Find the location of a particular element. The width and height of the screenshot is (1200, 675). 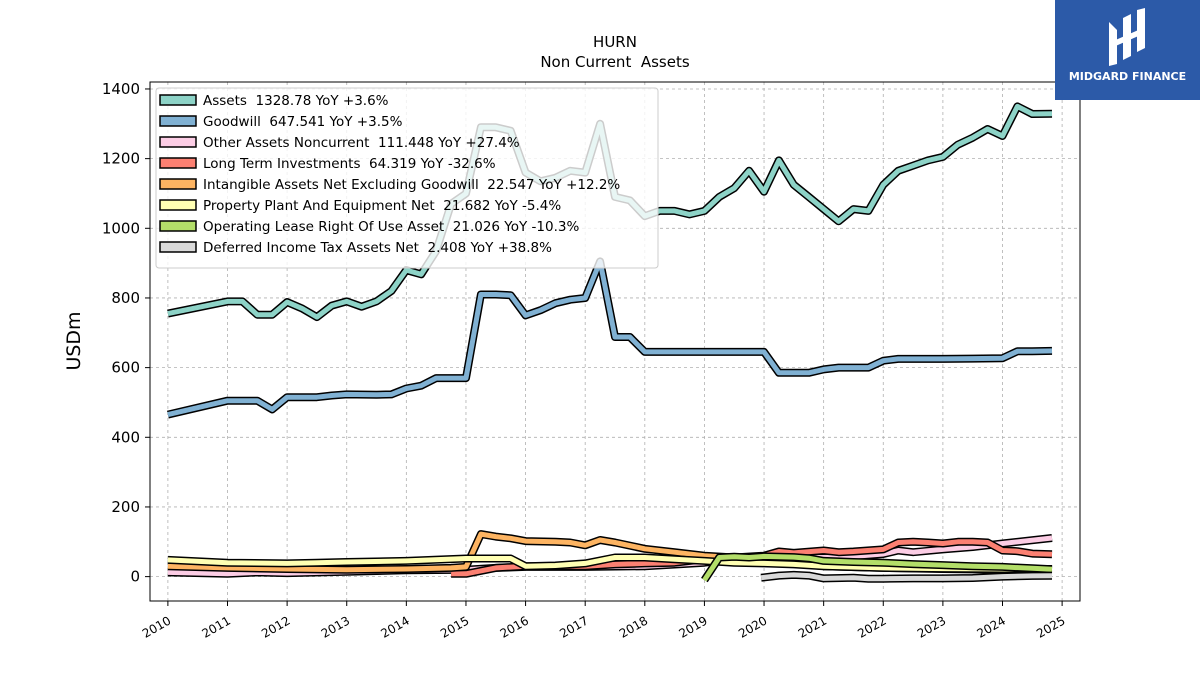

y-tick-label: 0 is located at coordinates (135, 577).